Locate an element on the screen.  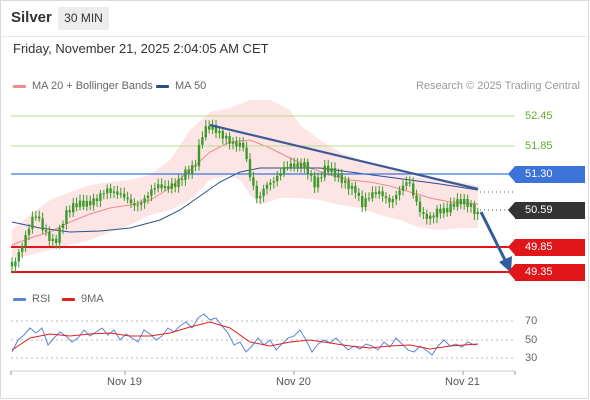
rsi-ma-line is located at coordinates (245, 336).